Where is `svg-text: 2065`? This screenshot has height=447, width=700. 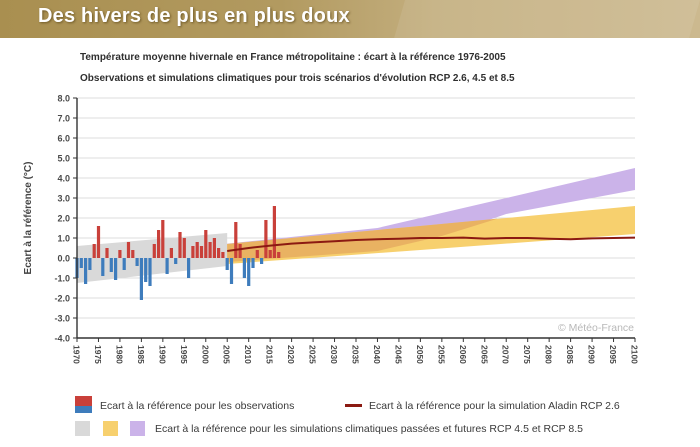 svg-text: 2065 is located at coordinates (484, 354).